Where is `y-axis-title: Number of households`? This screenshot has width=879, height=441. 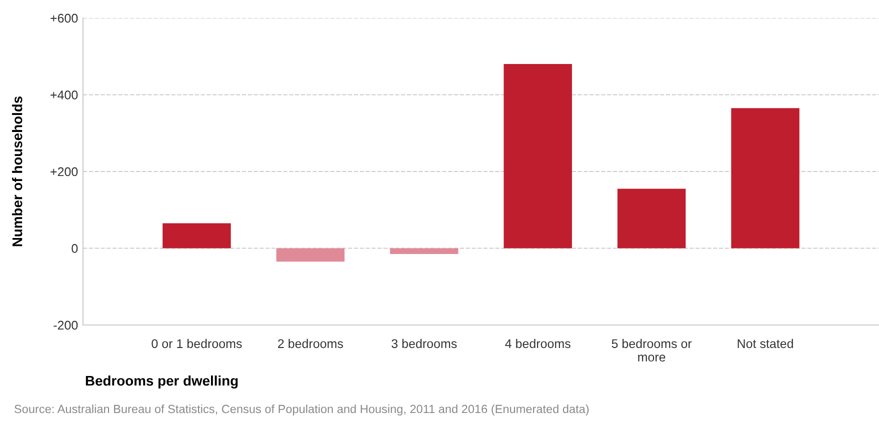
y-axis-title: Number of households is located at coordinates (17, 171).